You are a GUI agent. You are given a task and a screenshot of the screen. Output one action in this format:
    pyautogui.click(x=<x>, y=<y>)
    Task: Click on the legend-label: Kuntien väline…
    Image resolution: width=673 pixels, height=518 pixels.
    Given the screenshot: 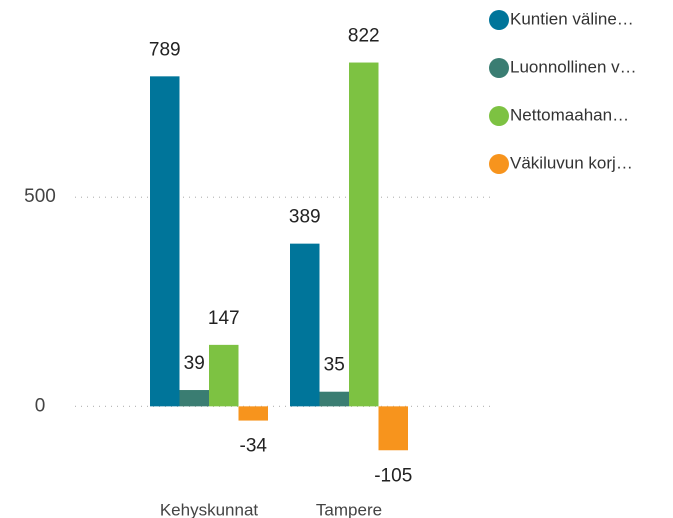 What is the action you would take?
    pyautogui.click(x=572, y=18)
    